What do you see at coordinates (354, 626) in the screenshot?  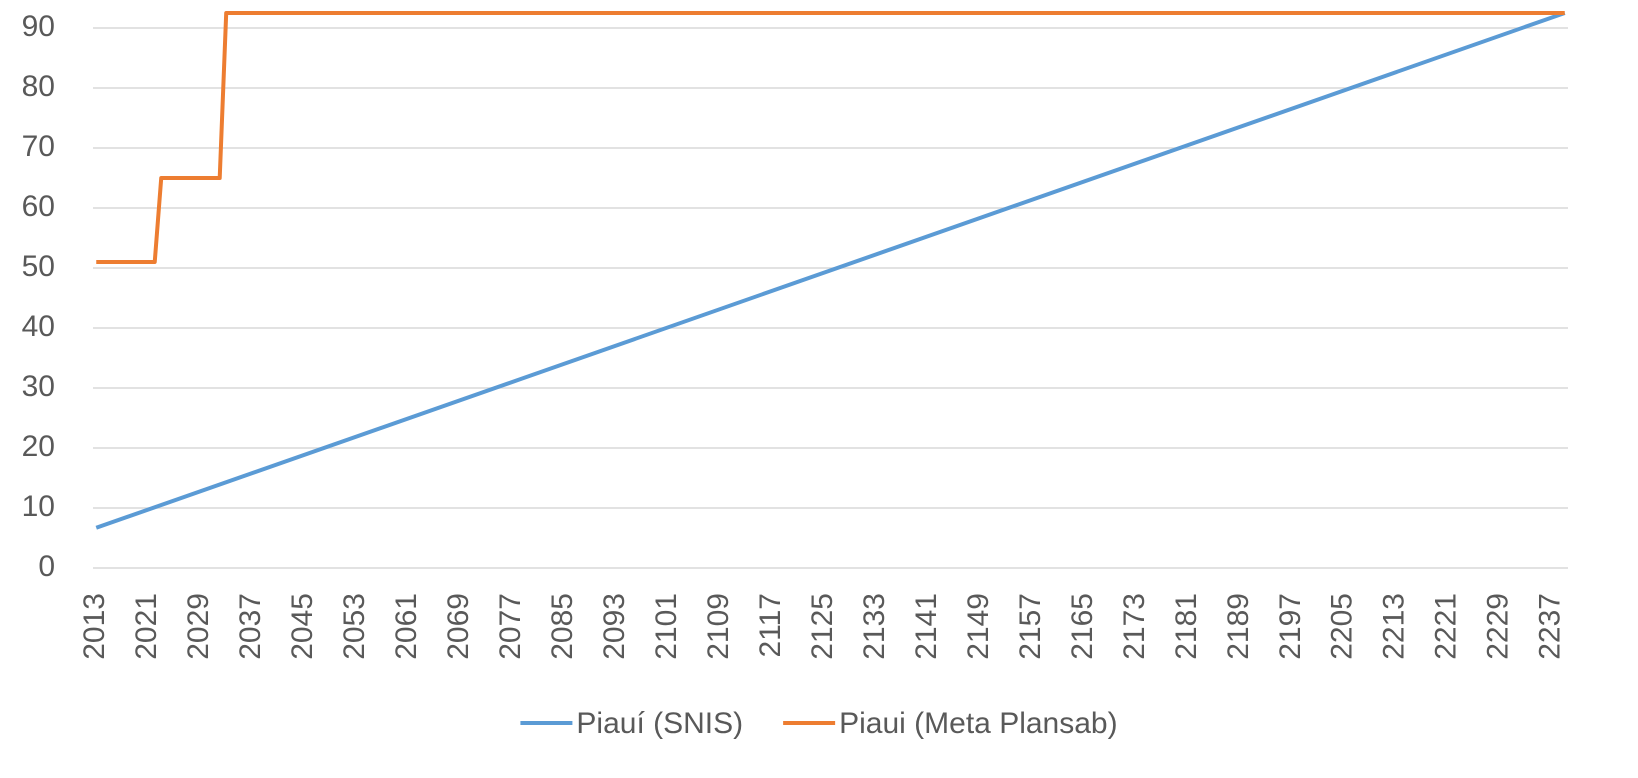 I see `x-tick-label: 2053` at bounding box center [354, 626].